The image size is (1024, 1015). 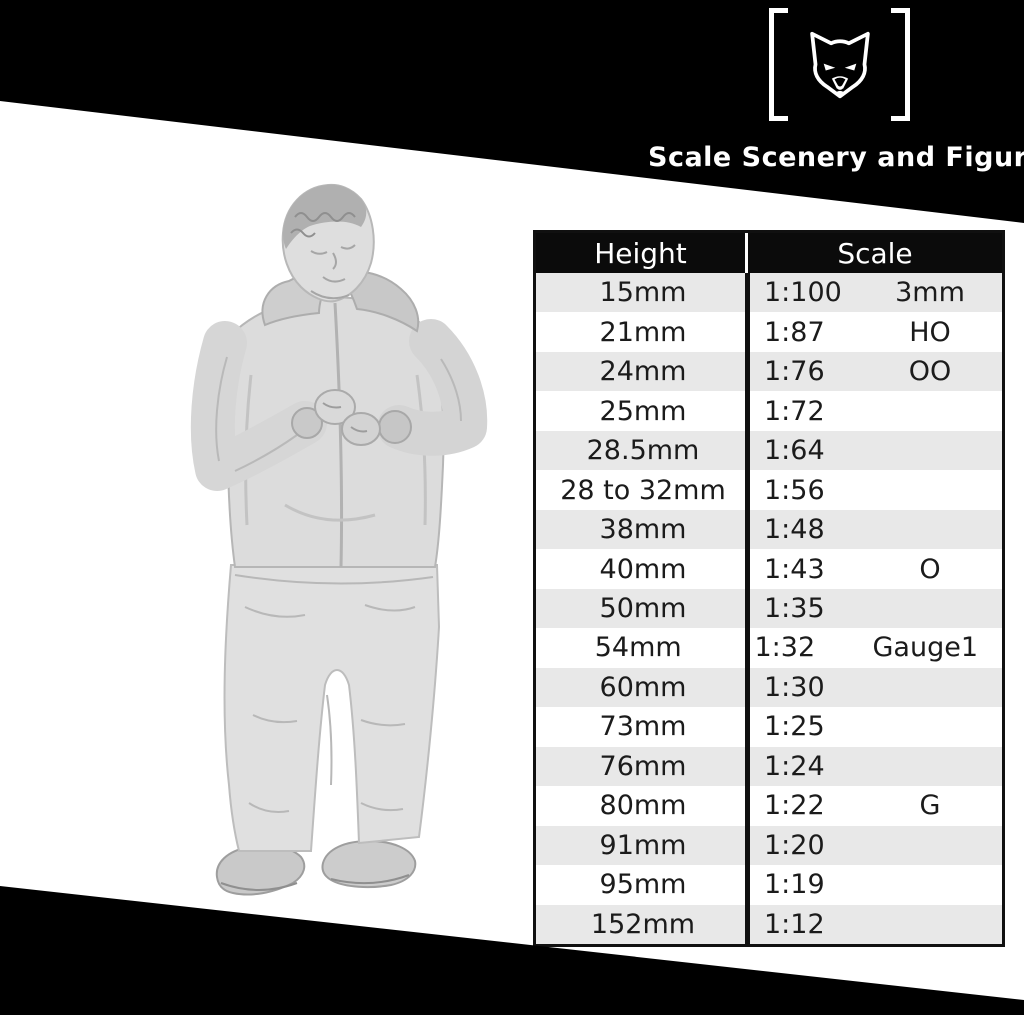 I want to click on scale-cell: 1:48, so click(x=876, y=529).